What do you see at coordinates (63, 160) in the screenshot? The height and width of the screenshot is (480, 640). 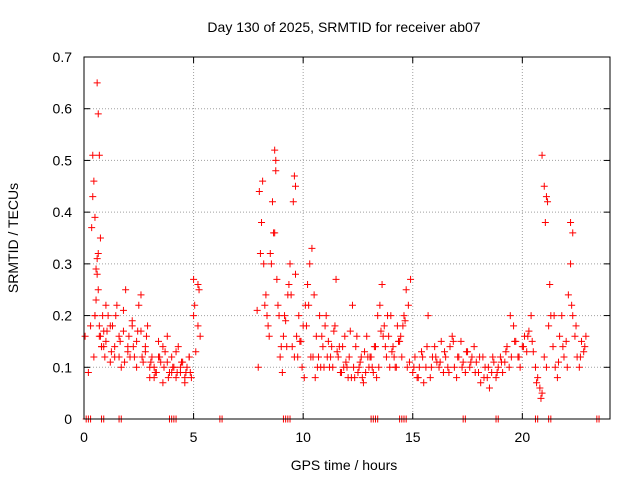 I see `y-tick-label: 0.5` at bounding box center [63, 160].